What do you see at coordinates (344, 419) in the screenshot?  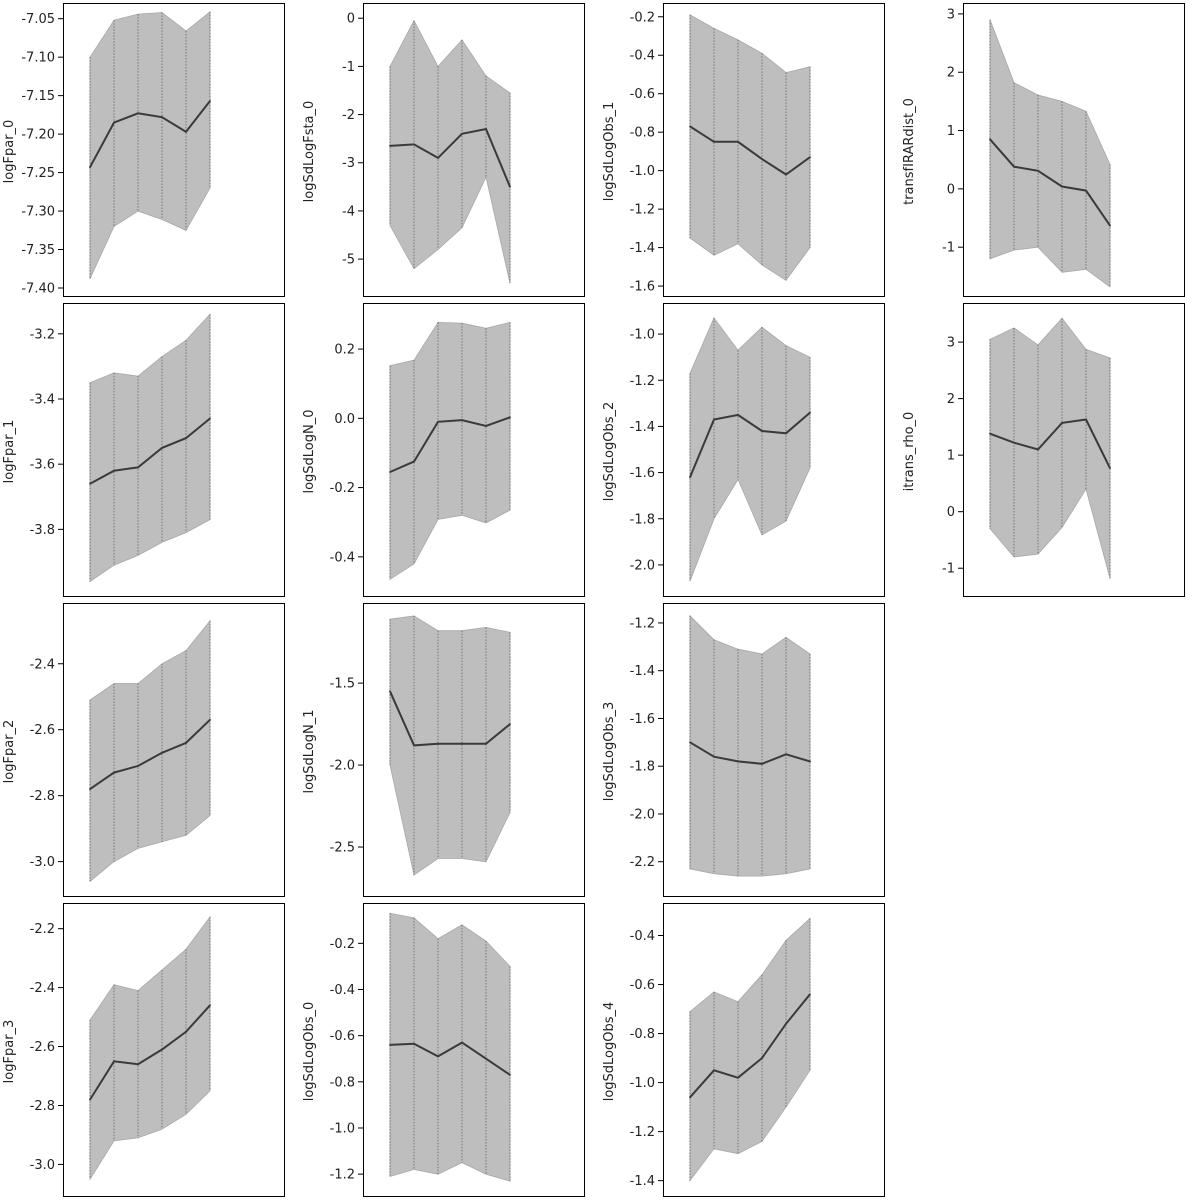 I see `y-tick-label: 0.0` at bounding box center [344, 419].